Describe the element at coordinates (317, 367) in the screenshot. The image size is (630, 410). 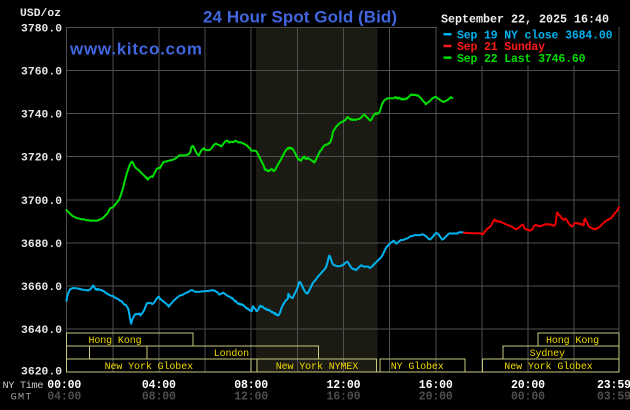
I see `svg-text: New York NYMEX` at that location.